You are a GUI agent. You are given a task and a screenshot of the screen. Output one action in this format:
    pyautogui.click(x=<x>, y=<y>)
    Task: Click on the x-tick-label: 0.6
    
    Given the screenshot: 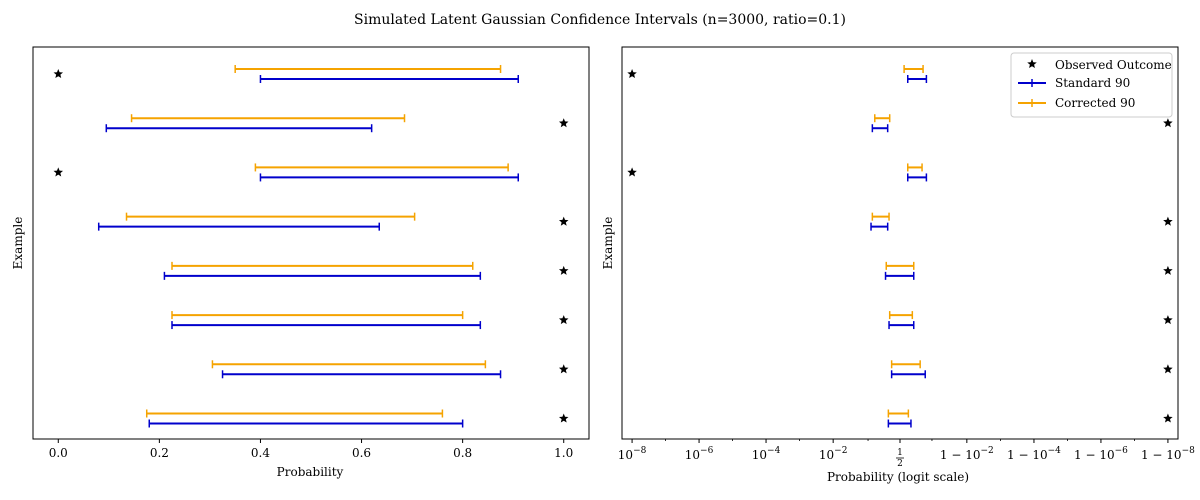 What is the action you would take?
    pyautogui.click(x=361, y=453)
    